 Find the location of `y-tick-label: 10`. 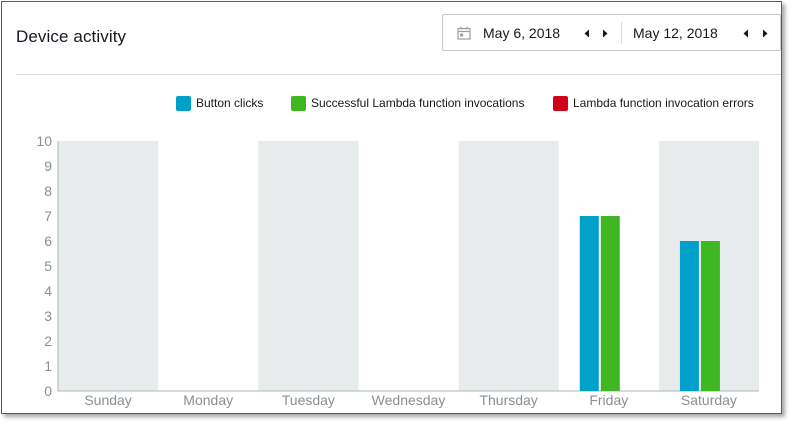

y-tick-label: 10 is located at coordinates (44, 141).